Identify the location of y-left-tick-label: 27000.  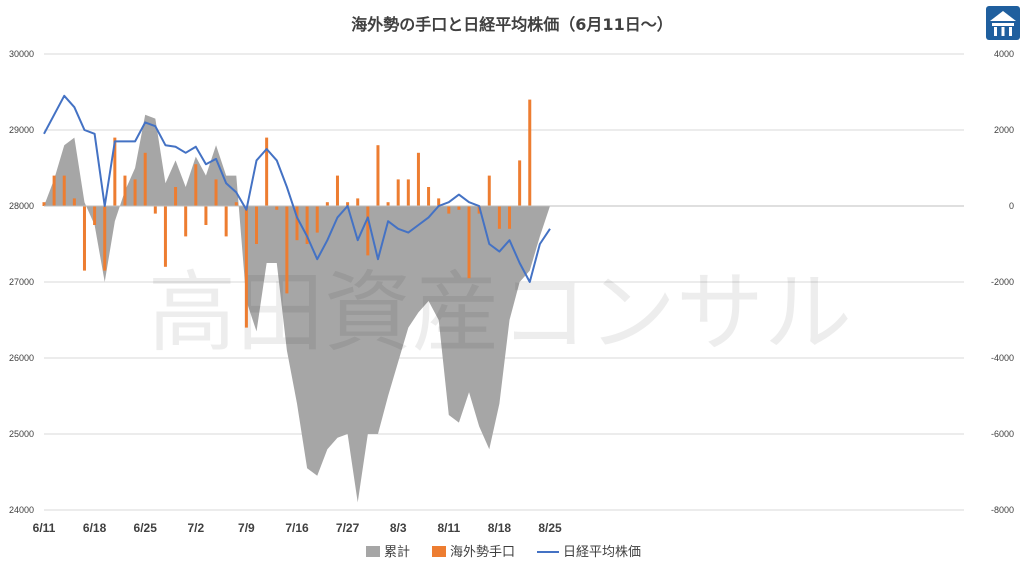
(21, 282).